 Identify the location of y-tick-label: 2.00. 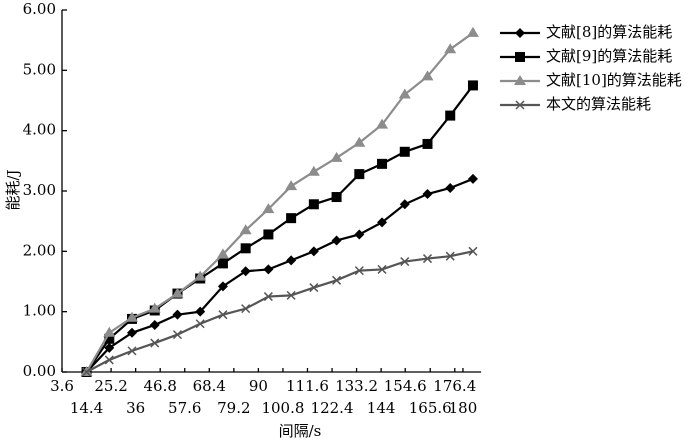
(39, 250).